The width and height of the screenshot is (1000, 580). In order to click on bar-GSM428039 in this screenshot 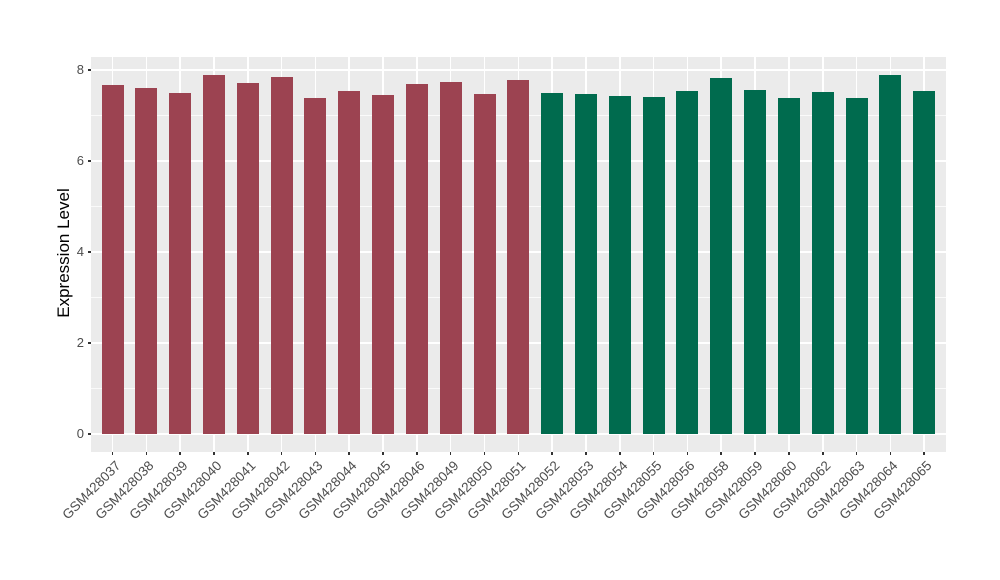, I will do `click(180, 263)`.